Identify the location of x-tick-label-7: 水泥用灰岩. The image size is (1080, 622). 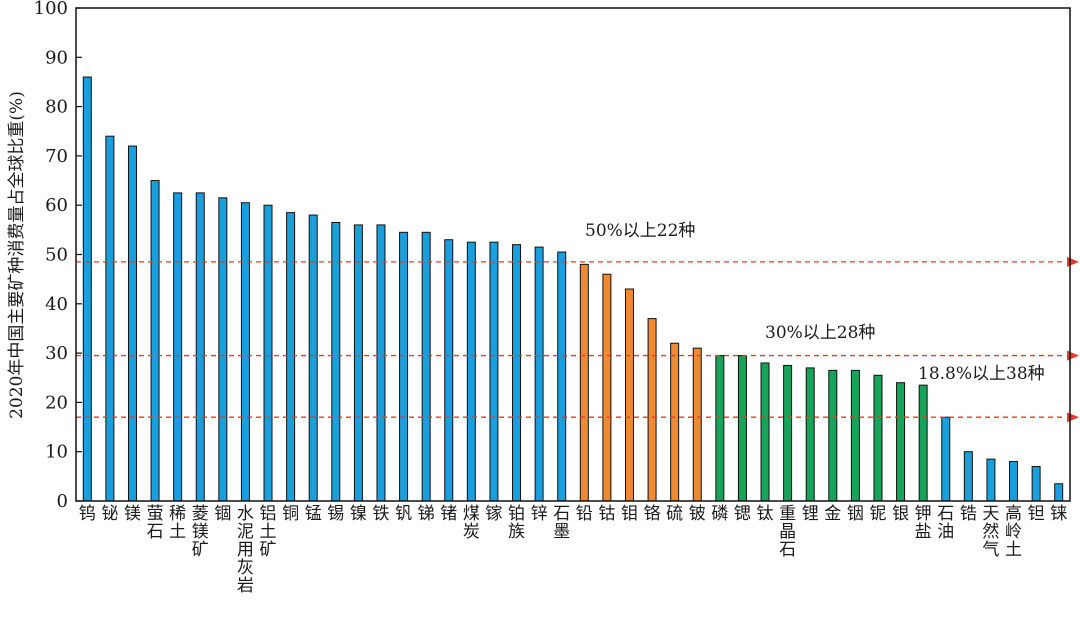
(245, 550).